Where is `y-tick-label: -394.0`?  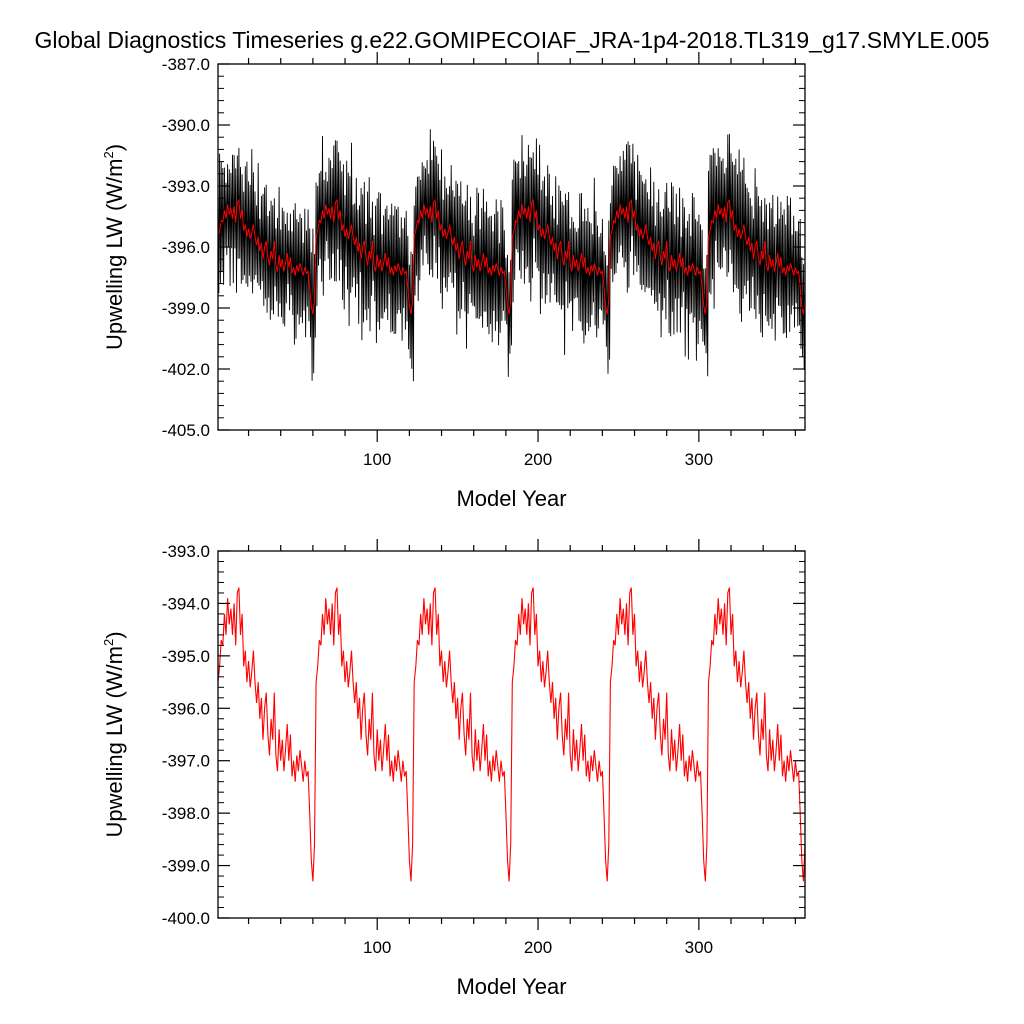
y-tick-label: -394.0 is located at coordinates (186, 603).